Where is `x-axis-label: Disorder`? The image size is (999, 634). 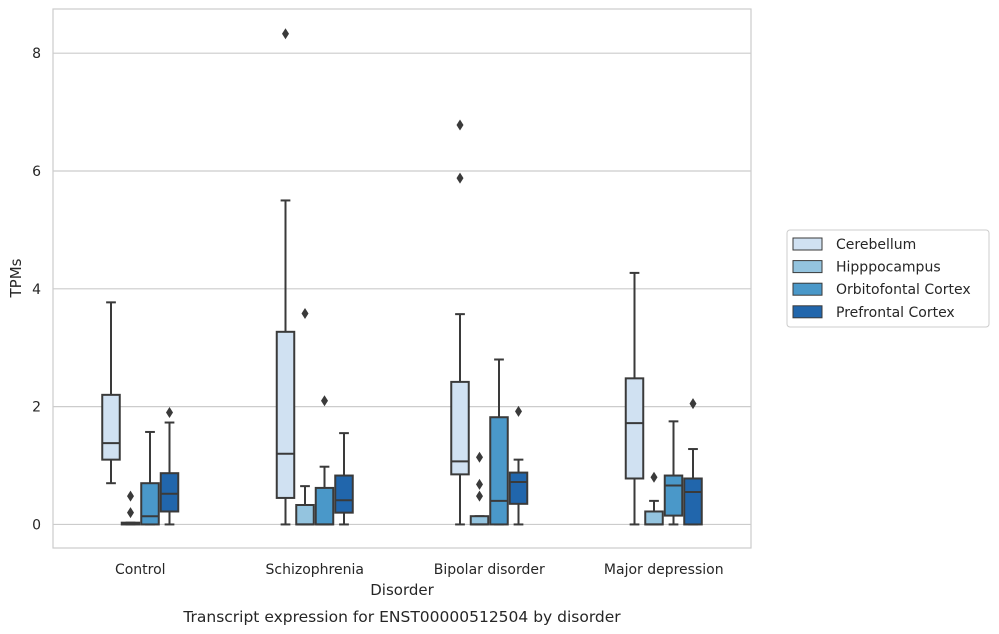 x-axis-label: Disorder is located at coordinates (402, 590).